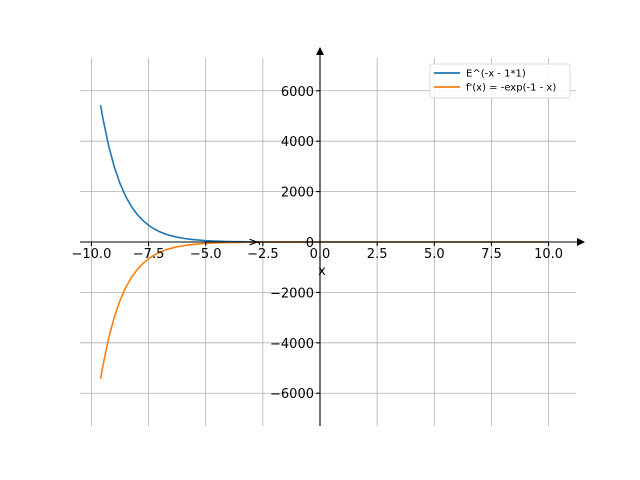 This screenshot has width=640, height=480. I want to click on x-axis-arrow, so click(581, 242).